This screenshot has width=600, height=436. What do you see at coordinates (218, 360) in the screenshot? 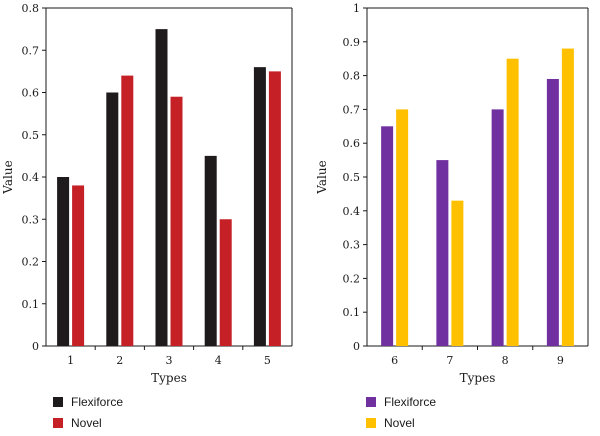
I see `chart1-x-tick-label: 4` at bounding box center [218, 360].